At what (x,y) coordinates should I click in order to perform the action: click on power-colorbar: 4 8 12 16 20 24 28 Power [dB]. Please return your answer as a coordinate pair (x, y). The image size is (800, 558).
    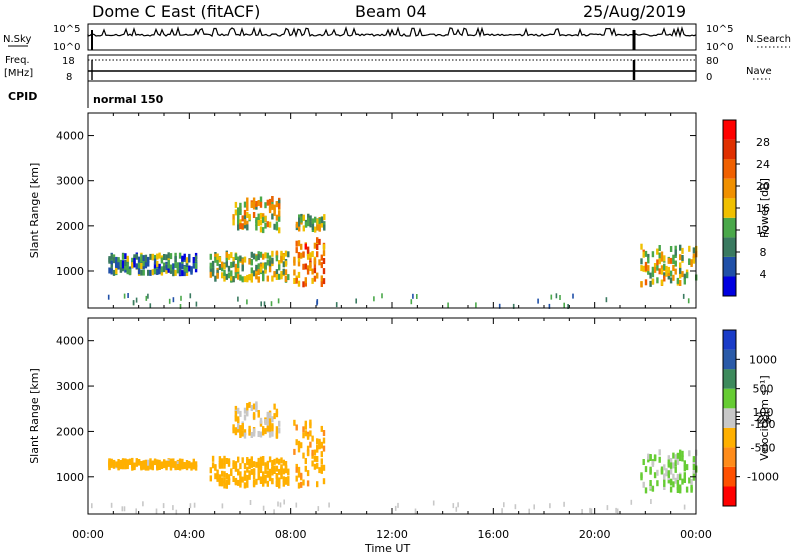
    Looking at the image, I should click on (746, 208).